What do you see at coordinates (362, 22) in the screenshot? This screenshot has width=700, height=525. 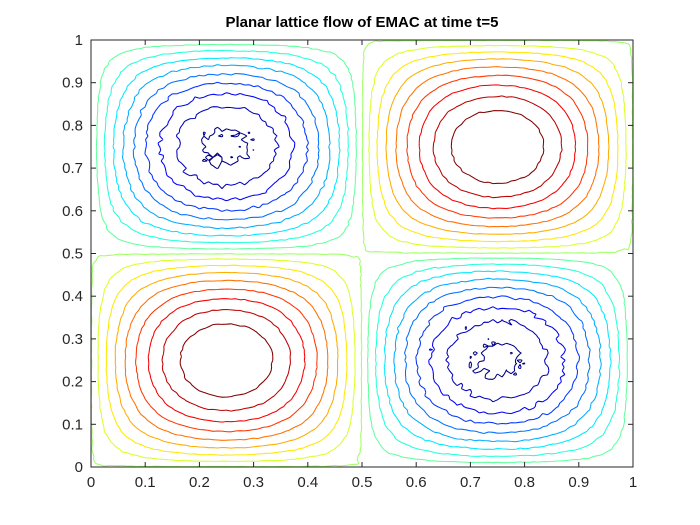 I see `chart-title: Planar lattice flow of EMAC at time t=5` at bounding box center [362, 22].